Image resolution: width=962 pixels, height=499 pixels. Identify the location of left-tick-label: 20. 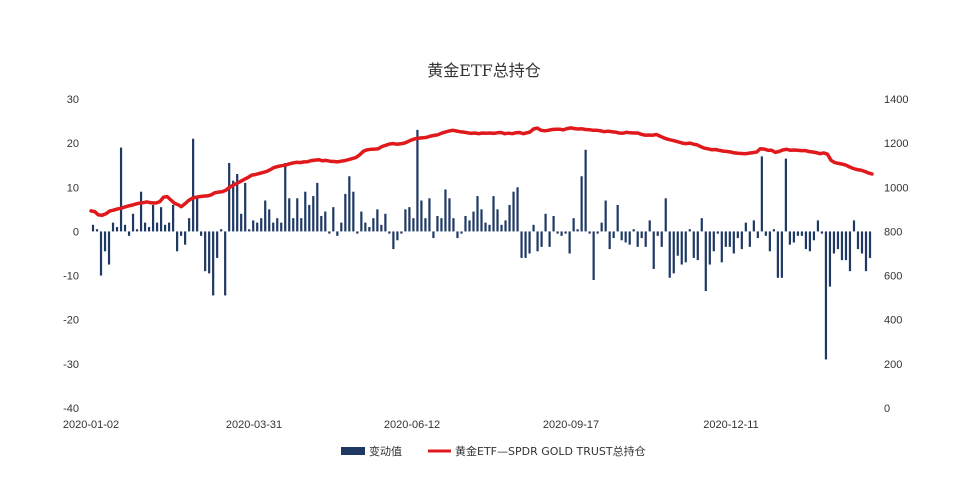
(73, 144).